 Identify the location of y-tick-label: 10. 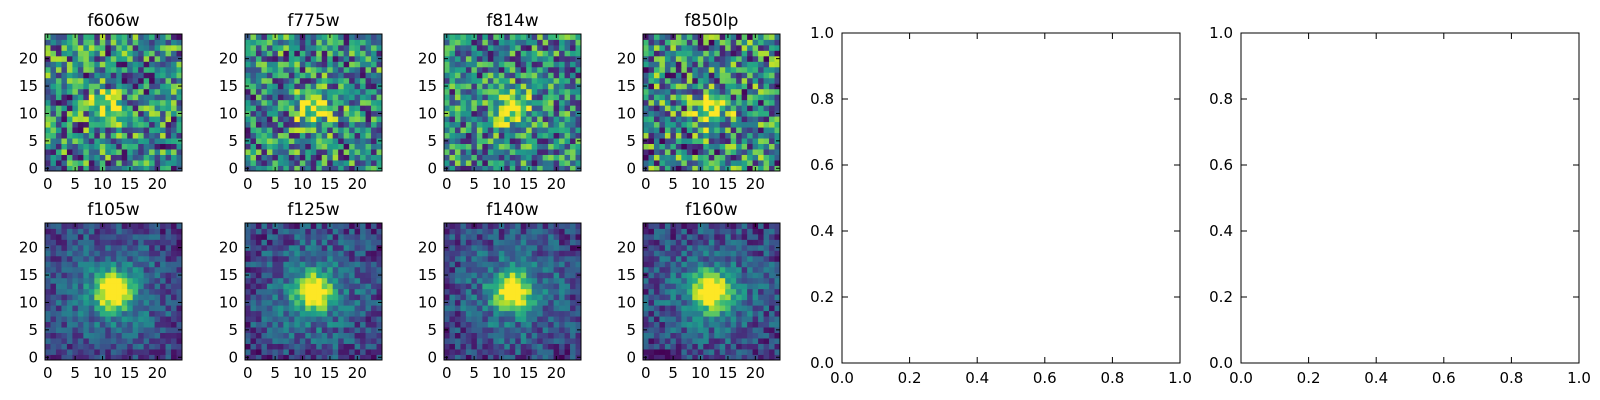
(228, 113).